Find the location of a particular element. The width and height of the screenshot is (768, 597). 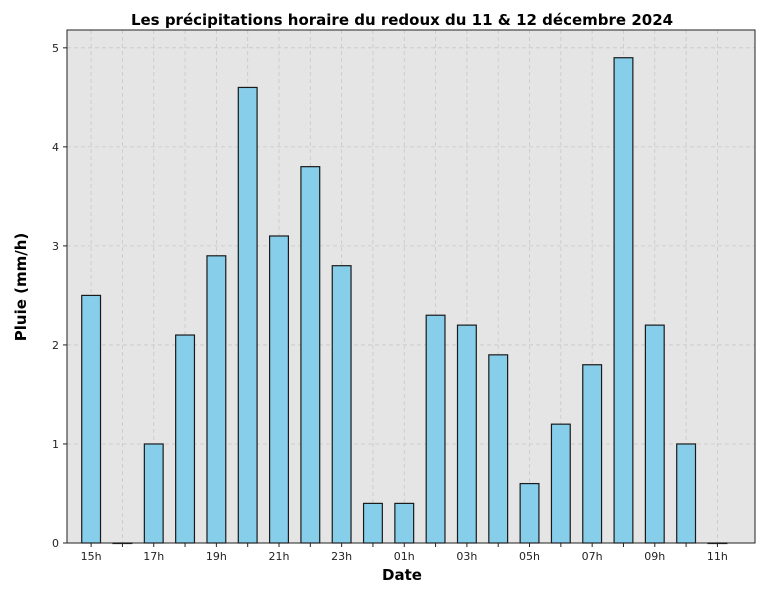

y-tick-label: 1 is located at coordinates (55, 444).